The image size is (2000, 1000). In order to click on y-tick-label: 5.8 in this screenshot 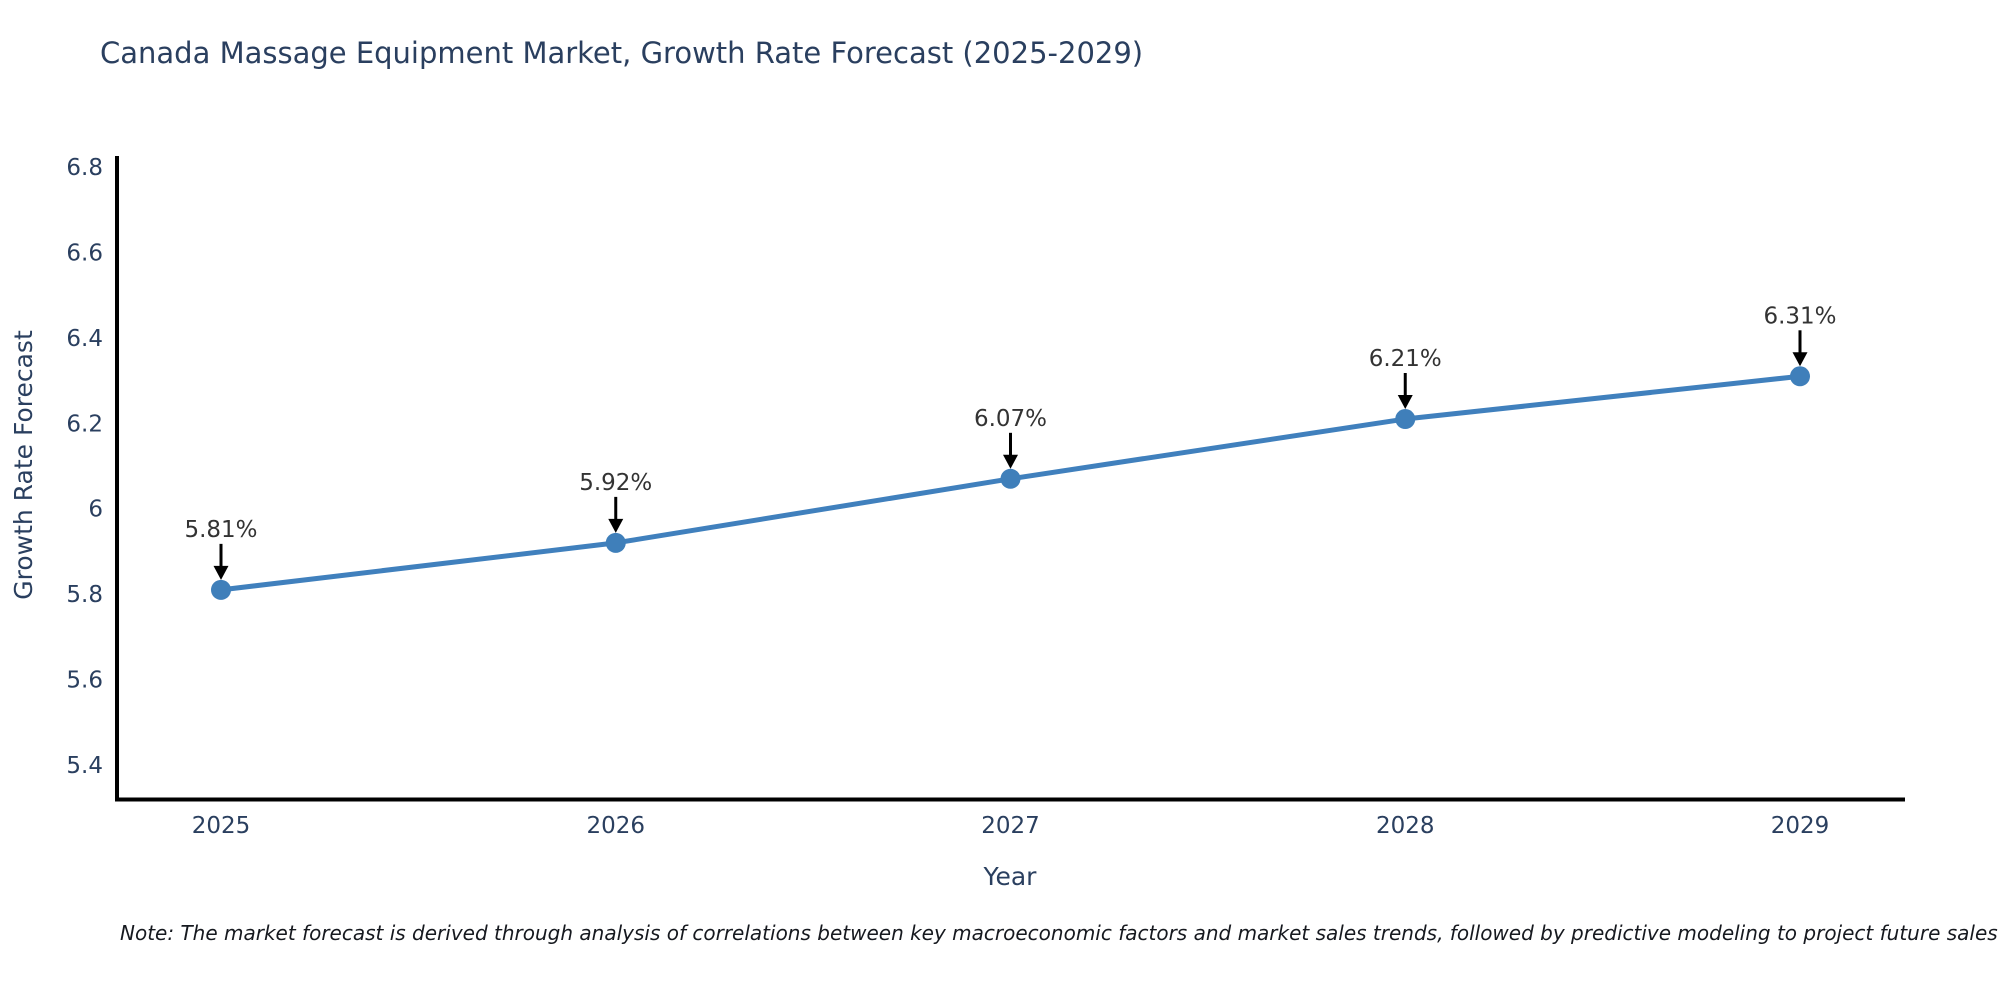, I will do `click(84, 595)`.